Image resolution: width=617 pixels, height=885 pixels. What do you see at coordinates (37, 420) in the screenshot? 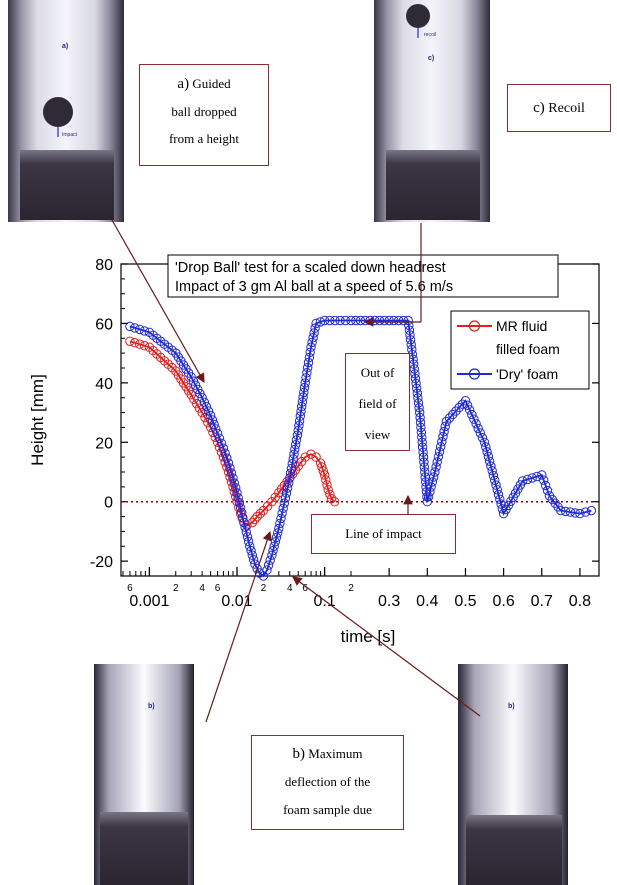
I see `y-axis-title: Height [mm]` at bounding box center [37, 420].